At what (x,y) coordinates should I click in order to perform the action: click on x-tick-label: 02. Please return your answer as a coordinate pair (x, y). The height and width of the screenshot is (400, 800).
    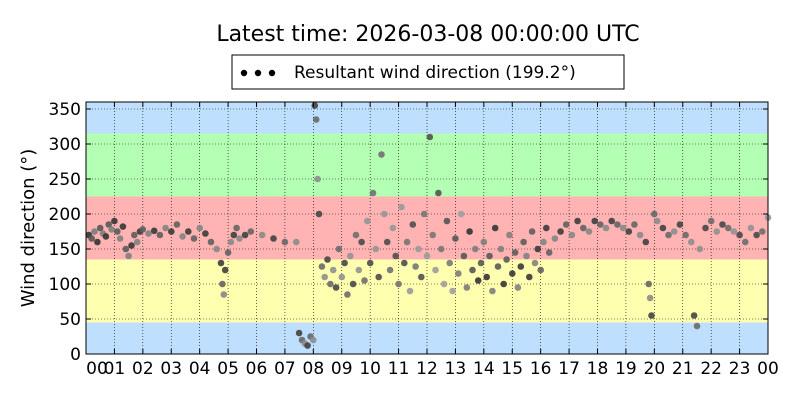
    Looking at the image, I should click on (143, 369).